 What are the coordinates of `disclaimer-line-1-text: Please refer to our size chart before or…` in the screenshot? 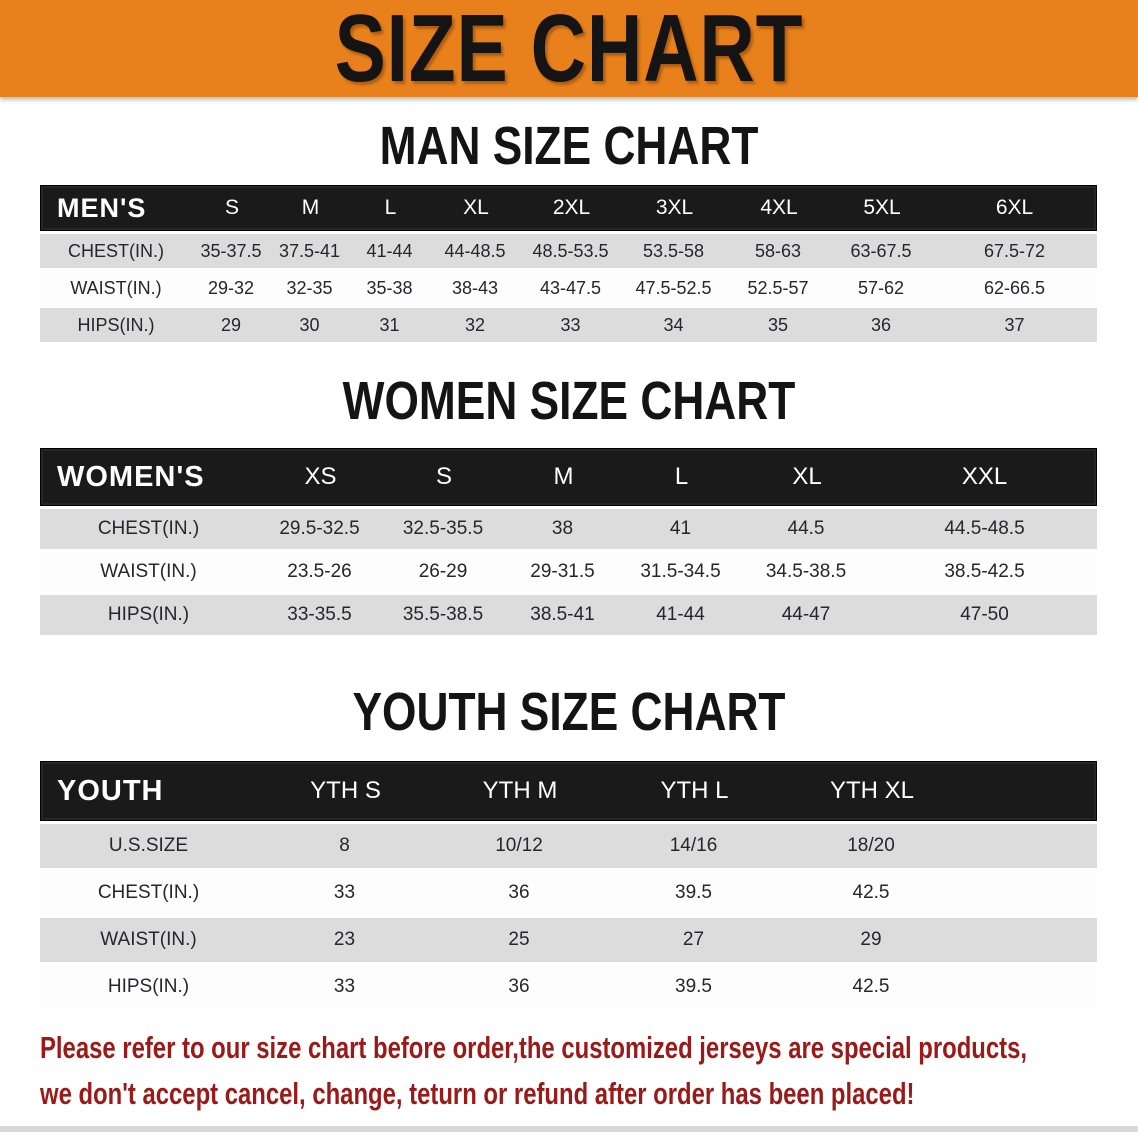 It's located at (534, 1047).